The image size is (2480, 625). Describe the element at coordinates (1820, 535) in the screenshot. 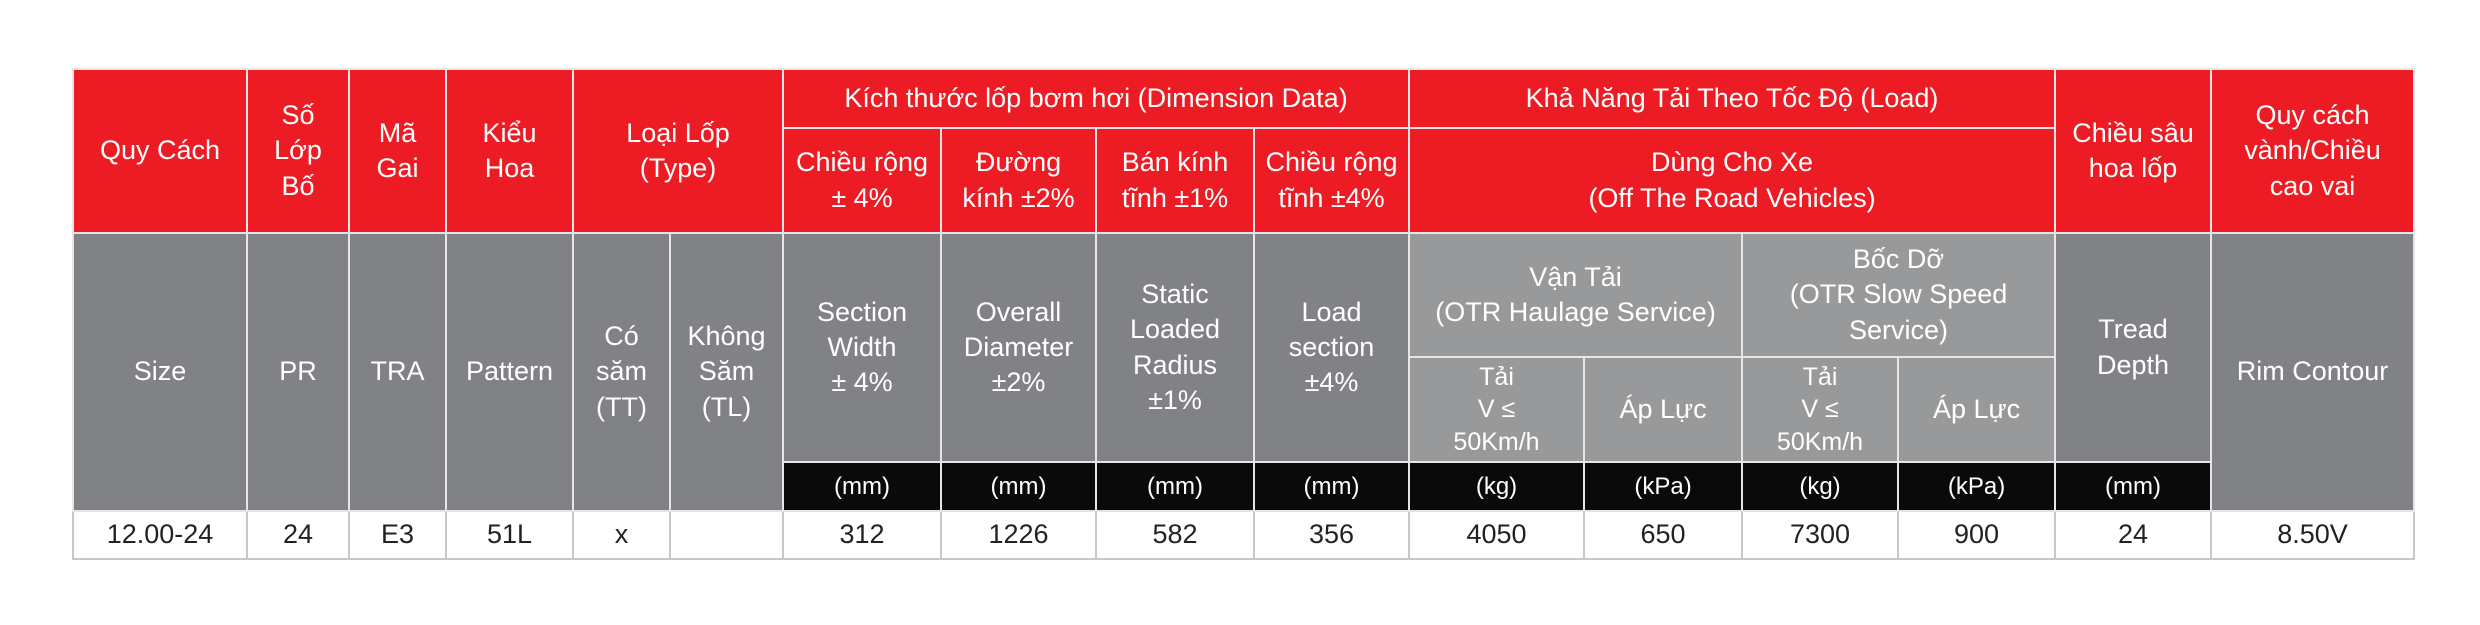

I see `data-cell: 7300` at that location.